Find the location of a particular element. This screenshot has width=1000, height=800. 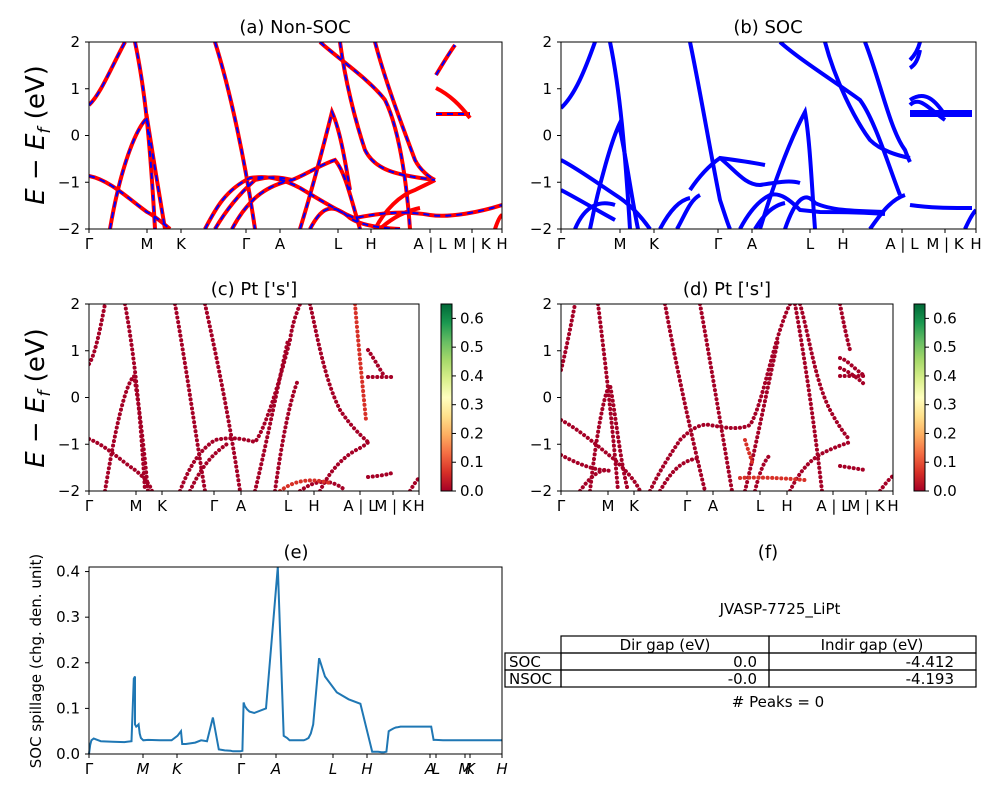

table-row-nsoc-indir: -4.193 is located at coordinates (930, 679).